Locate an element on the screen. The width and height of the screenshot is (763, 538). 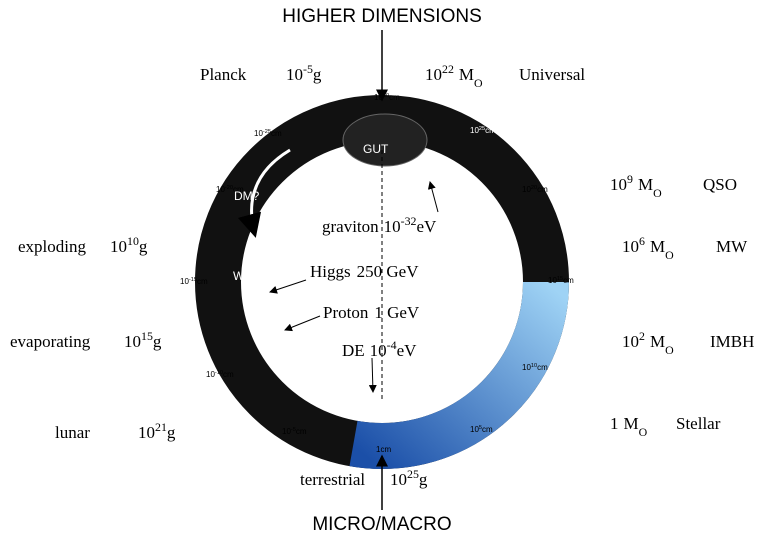
mass-name-name: Universal is located at coordinates (552, 74).